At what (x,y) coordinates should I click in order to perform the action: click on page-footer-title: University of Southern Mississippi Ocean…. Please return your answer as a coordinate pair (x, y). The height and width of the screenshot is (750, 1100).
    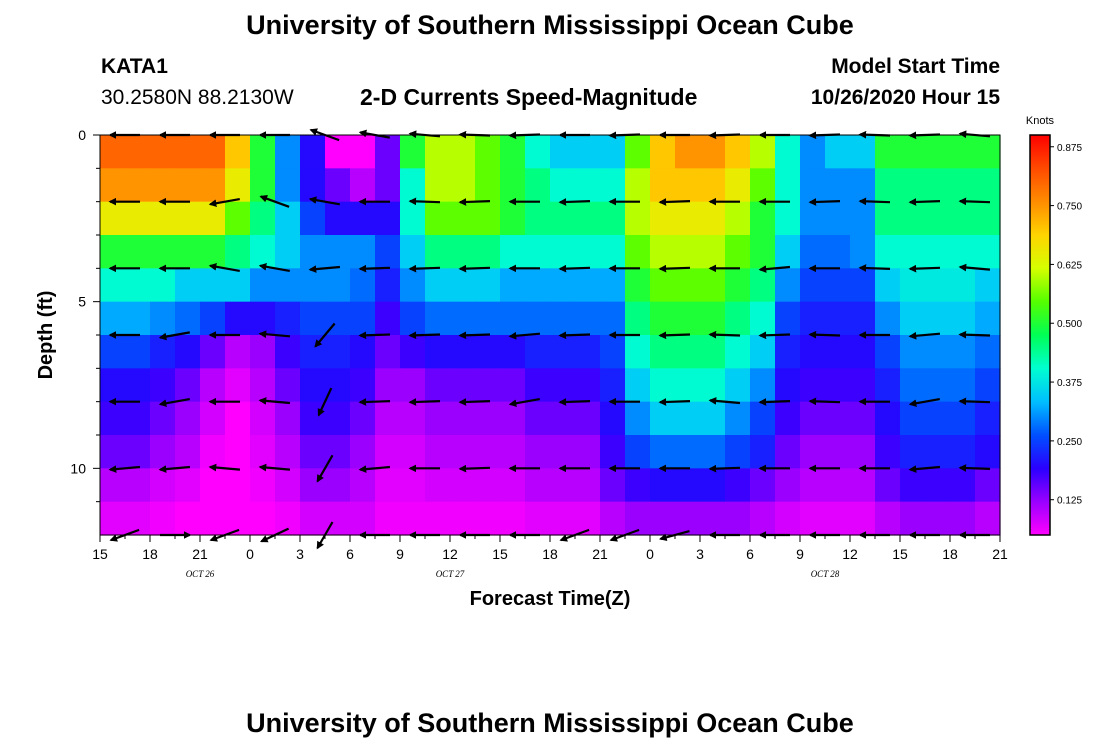
    Looking at the image, I should click on (550, 723).